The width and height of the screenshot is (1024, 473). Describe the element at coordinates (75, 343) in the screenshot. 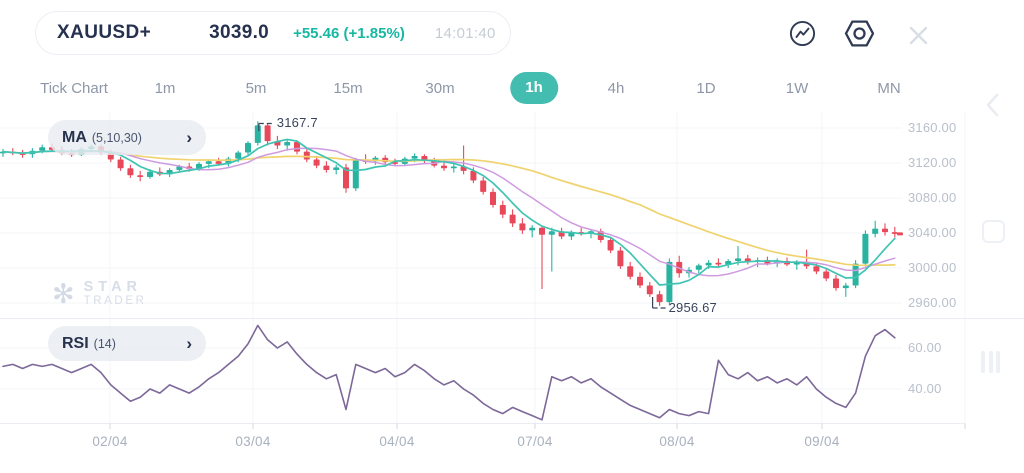

I see `rsi-label: RSI` at that location.